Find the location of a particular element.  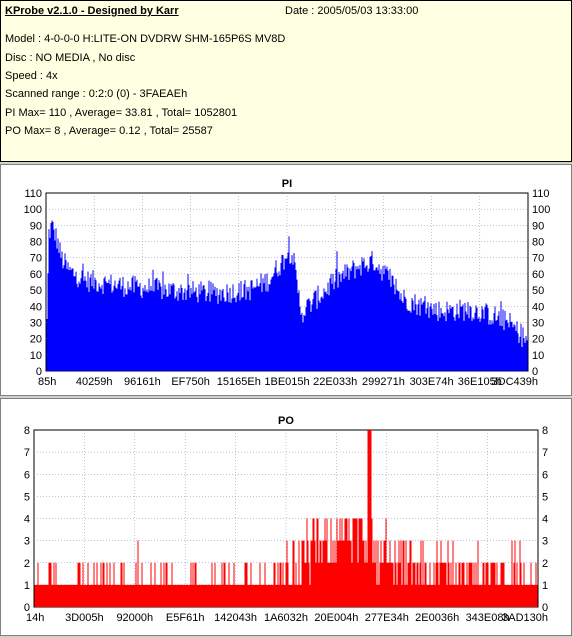

scan-speed: Speed : 4x is located at coordinates (31, 76).